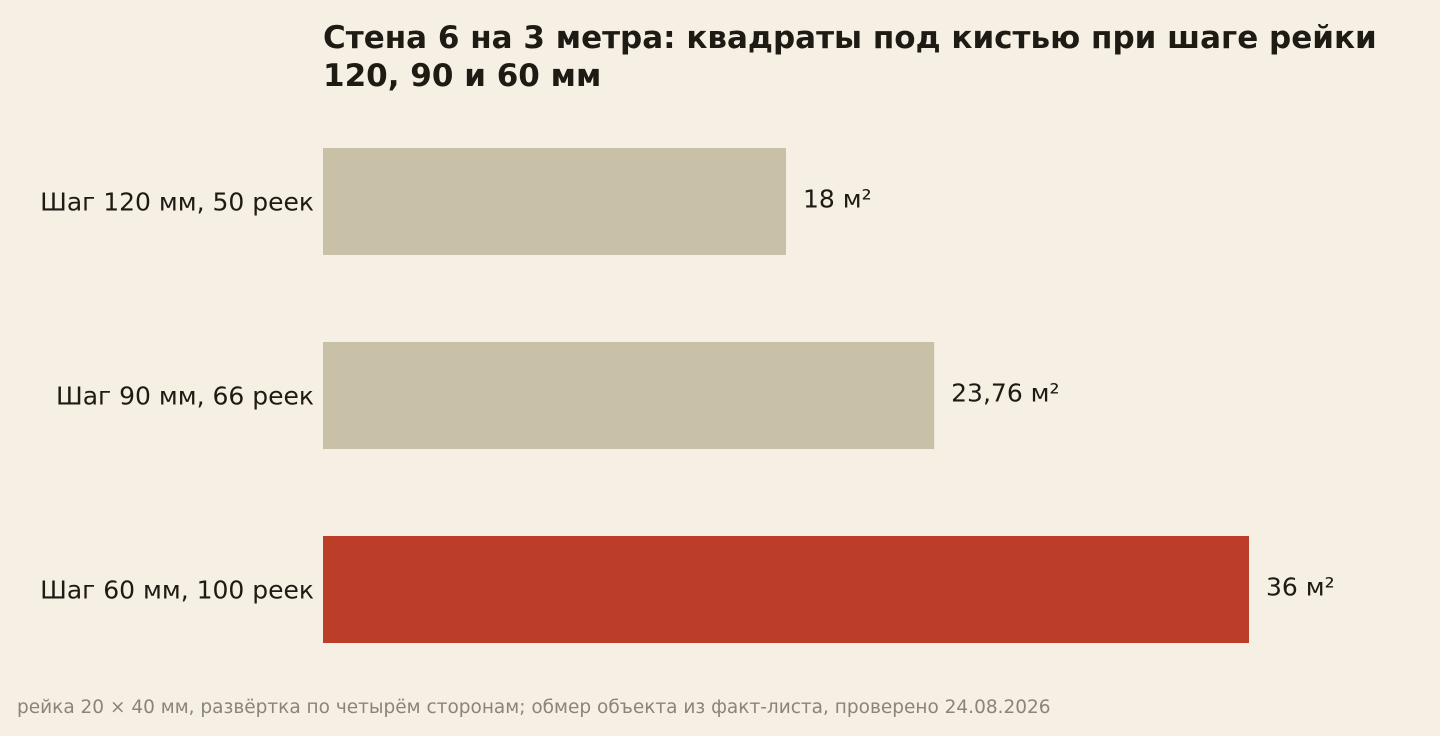 The width and height of the screenshot is (1440, 736). I want to click on category-label-2: Шаг 90 мм, 66 реек, so click(185, 396).